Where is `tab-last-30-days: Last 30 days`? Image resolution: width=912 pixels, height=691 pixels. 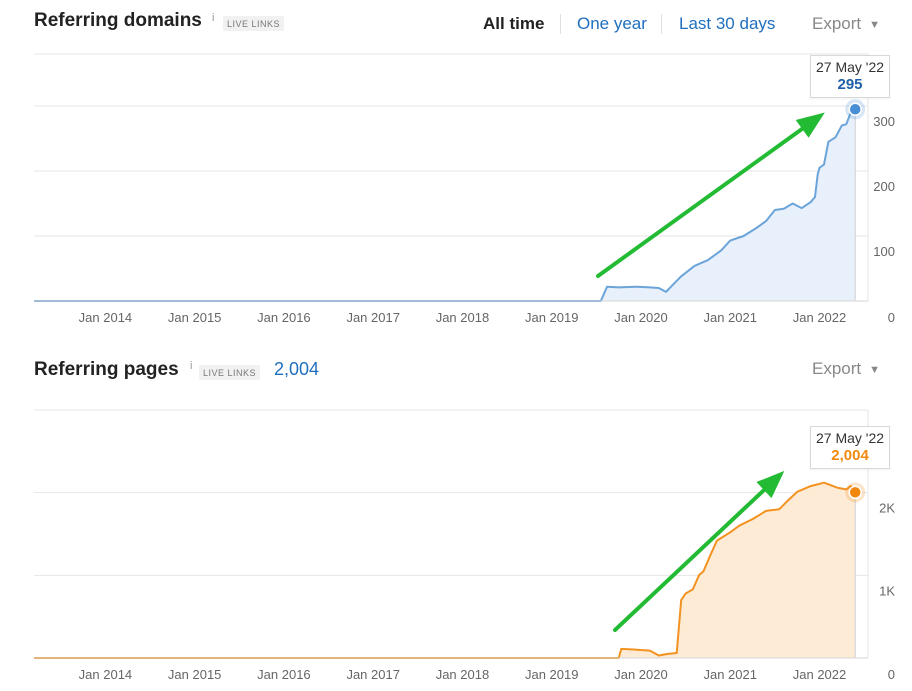
tab-last-30-days: Last 30 days is located at coordinates (727, 23).